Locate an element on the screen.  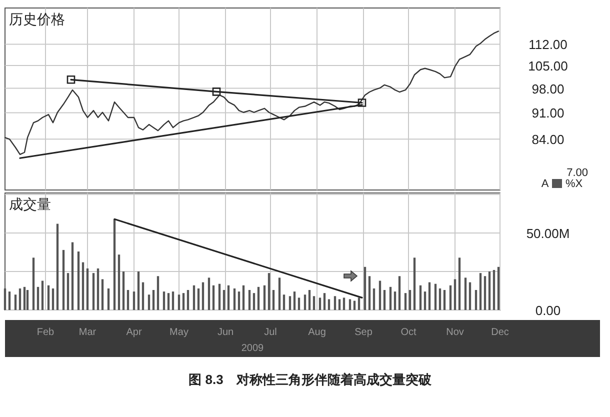
x-tick-label: Sep is located at coordinates (363, 332).